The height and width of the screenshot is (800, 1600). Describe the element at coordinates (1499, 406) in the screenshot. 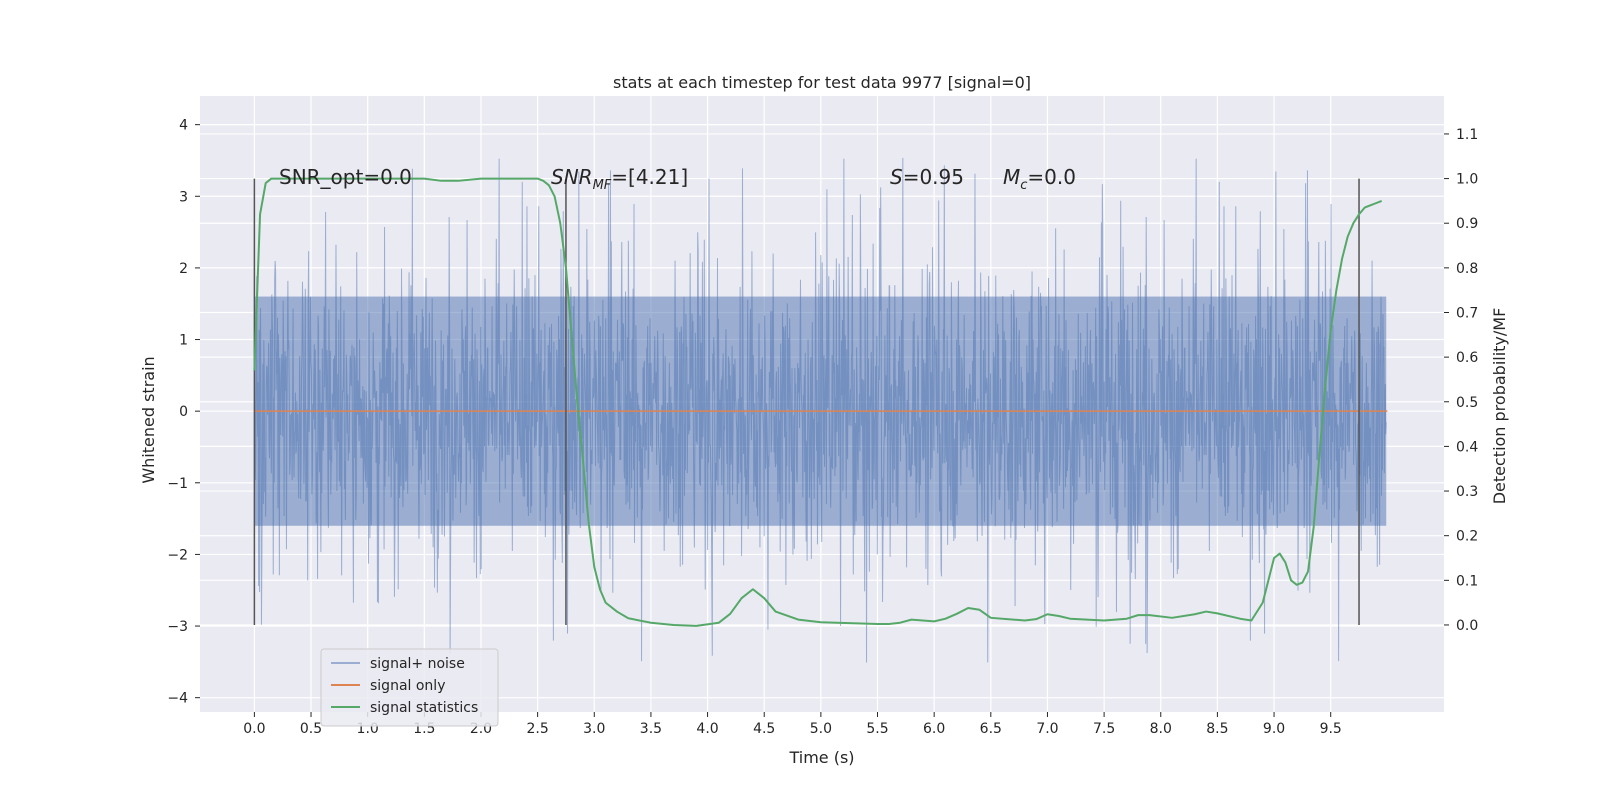

I see `y2-axis-label: Detection probability/MF` at that location.